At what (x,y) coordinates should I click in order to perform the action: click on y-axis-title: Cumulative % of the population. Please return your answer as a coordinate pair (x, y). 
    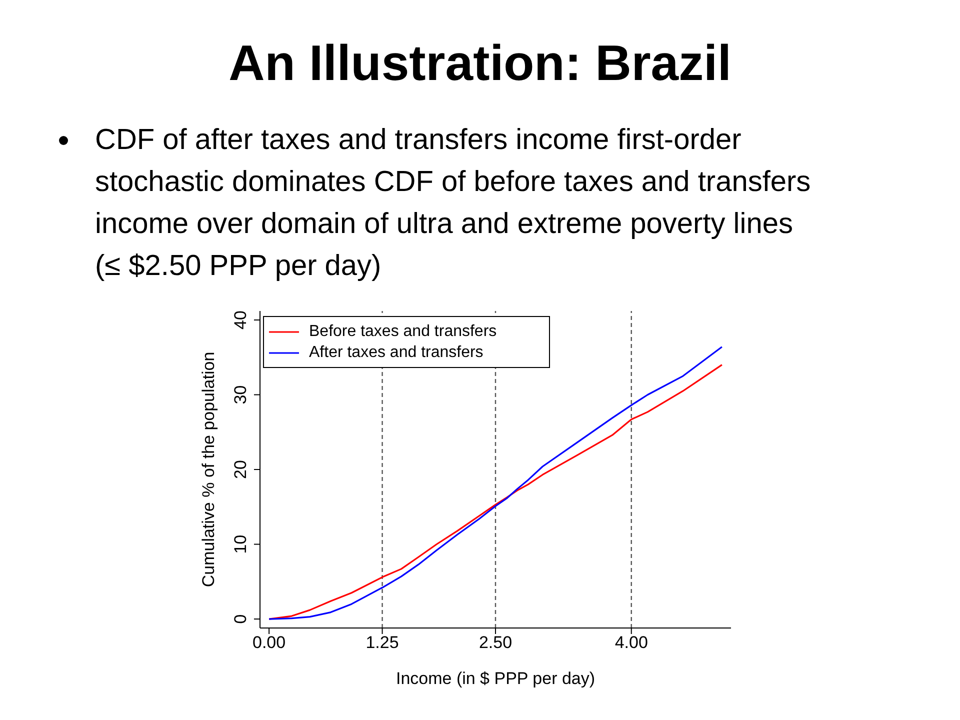
    Looking at the image, I should click on (208, 470).